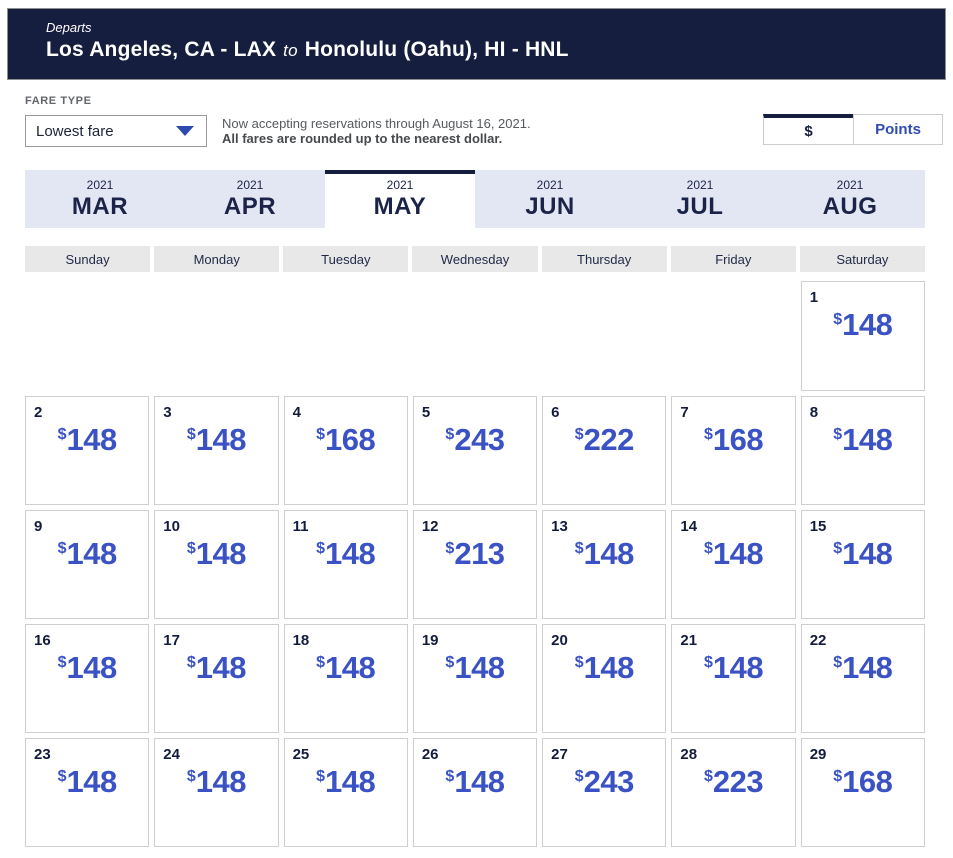 The width and height of the screenshot is (953, 858). I want to click on empty-day-cell, so click(475, 336).